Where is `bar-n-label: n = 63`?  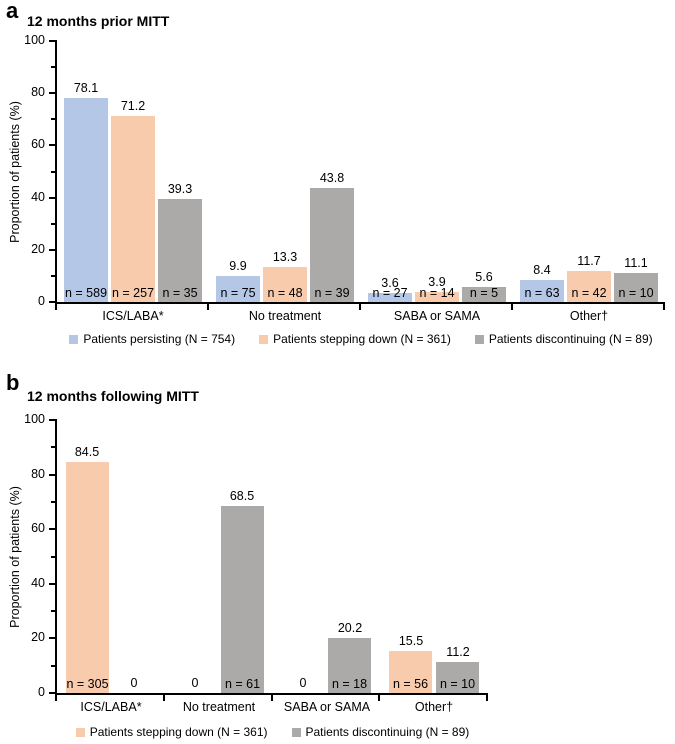
bar-n-label: n = 63 is located at coordinates (542, 293).